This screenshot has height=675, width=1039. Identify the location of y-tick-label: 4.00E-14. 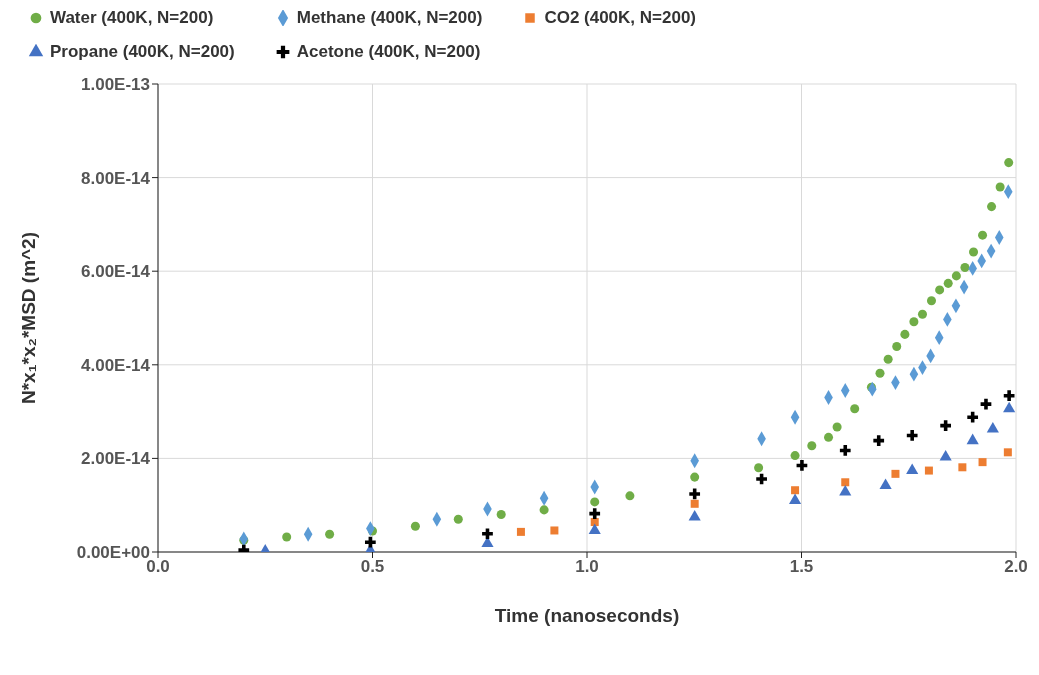
(116, 365).